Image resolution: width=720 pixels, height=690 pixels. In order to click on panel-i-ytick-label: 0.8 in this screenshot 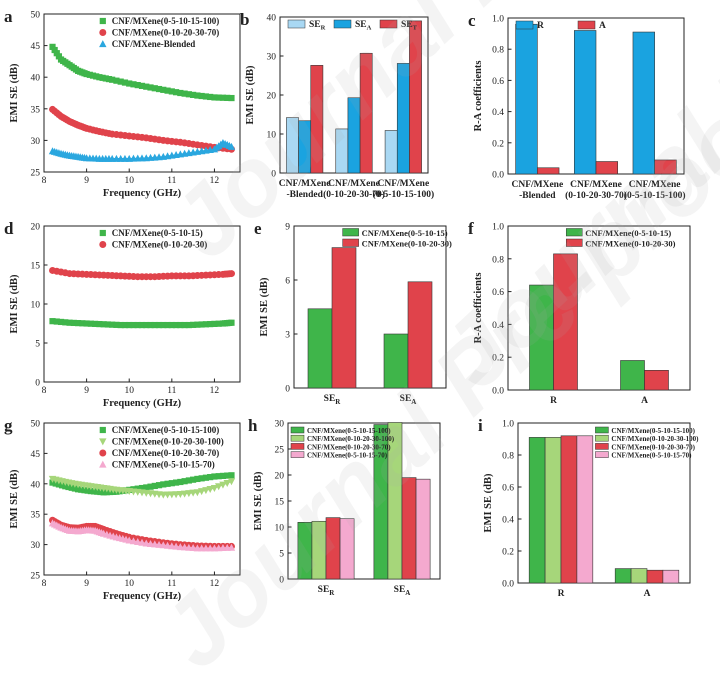, I will do `click(508, 457)`.